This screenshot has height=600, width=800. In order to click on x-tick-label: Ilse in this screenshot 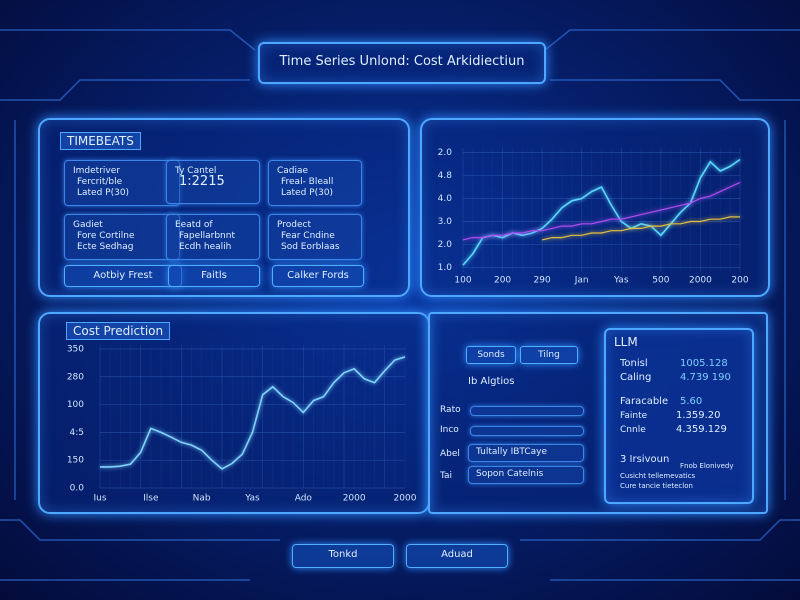, I will do `click(151, 499)`.